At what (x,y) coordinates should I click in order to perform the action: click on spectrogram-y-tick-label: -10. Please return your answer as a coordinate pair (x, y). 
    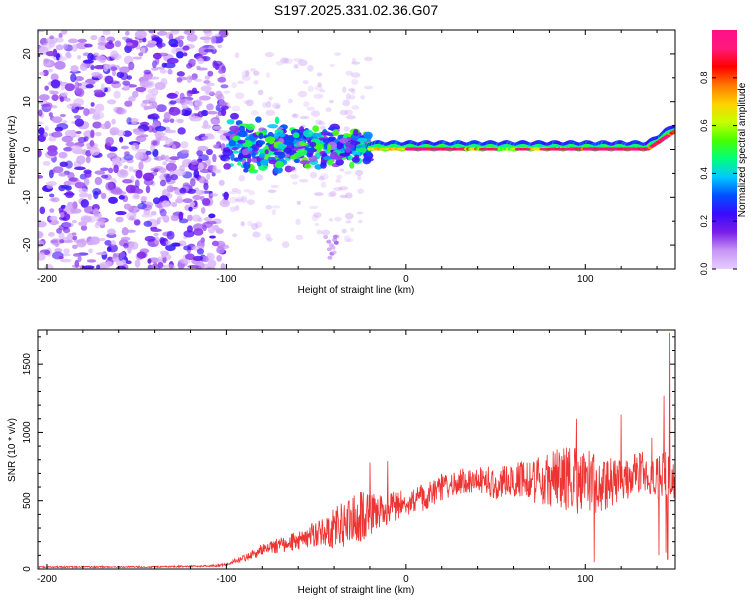
    Looking at the image, I should click on (27, 197).